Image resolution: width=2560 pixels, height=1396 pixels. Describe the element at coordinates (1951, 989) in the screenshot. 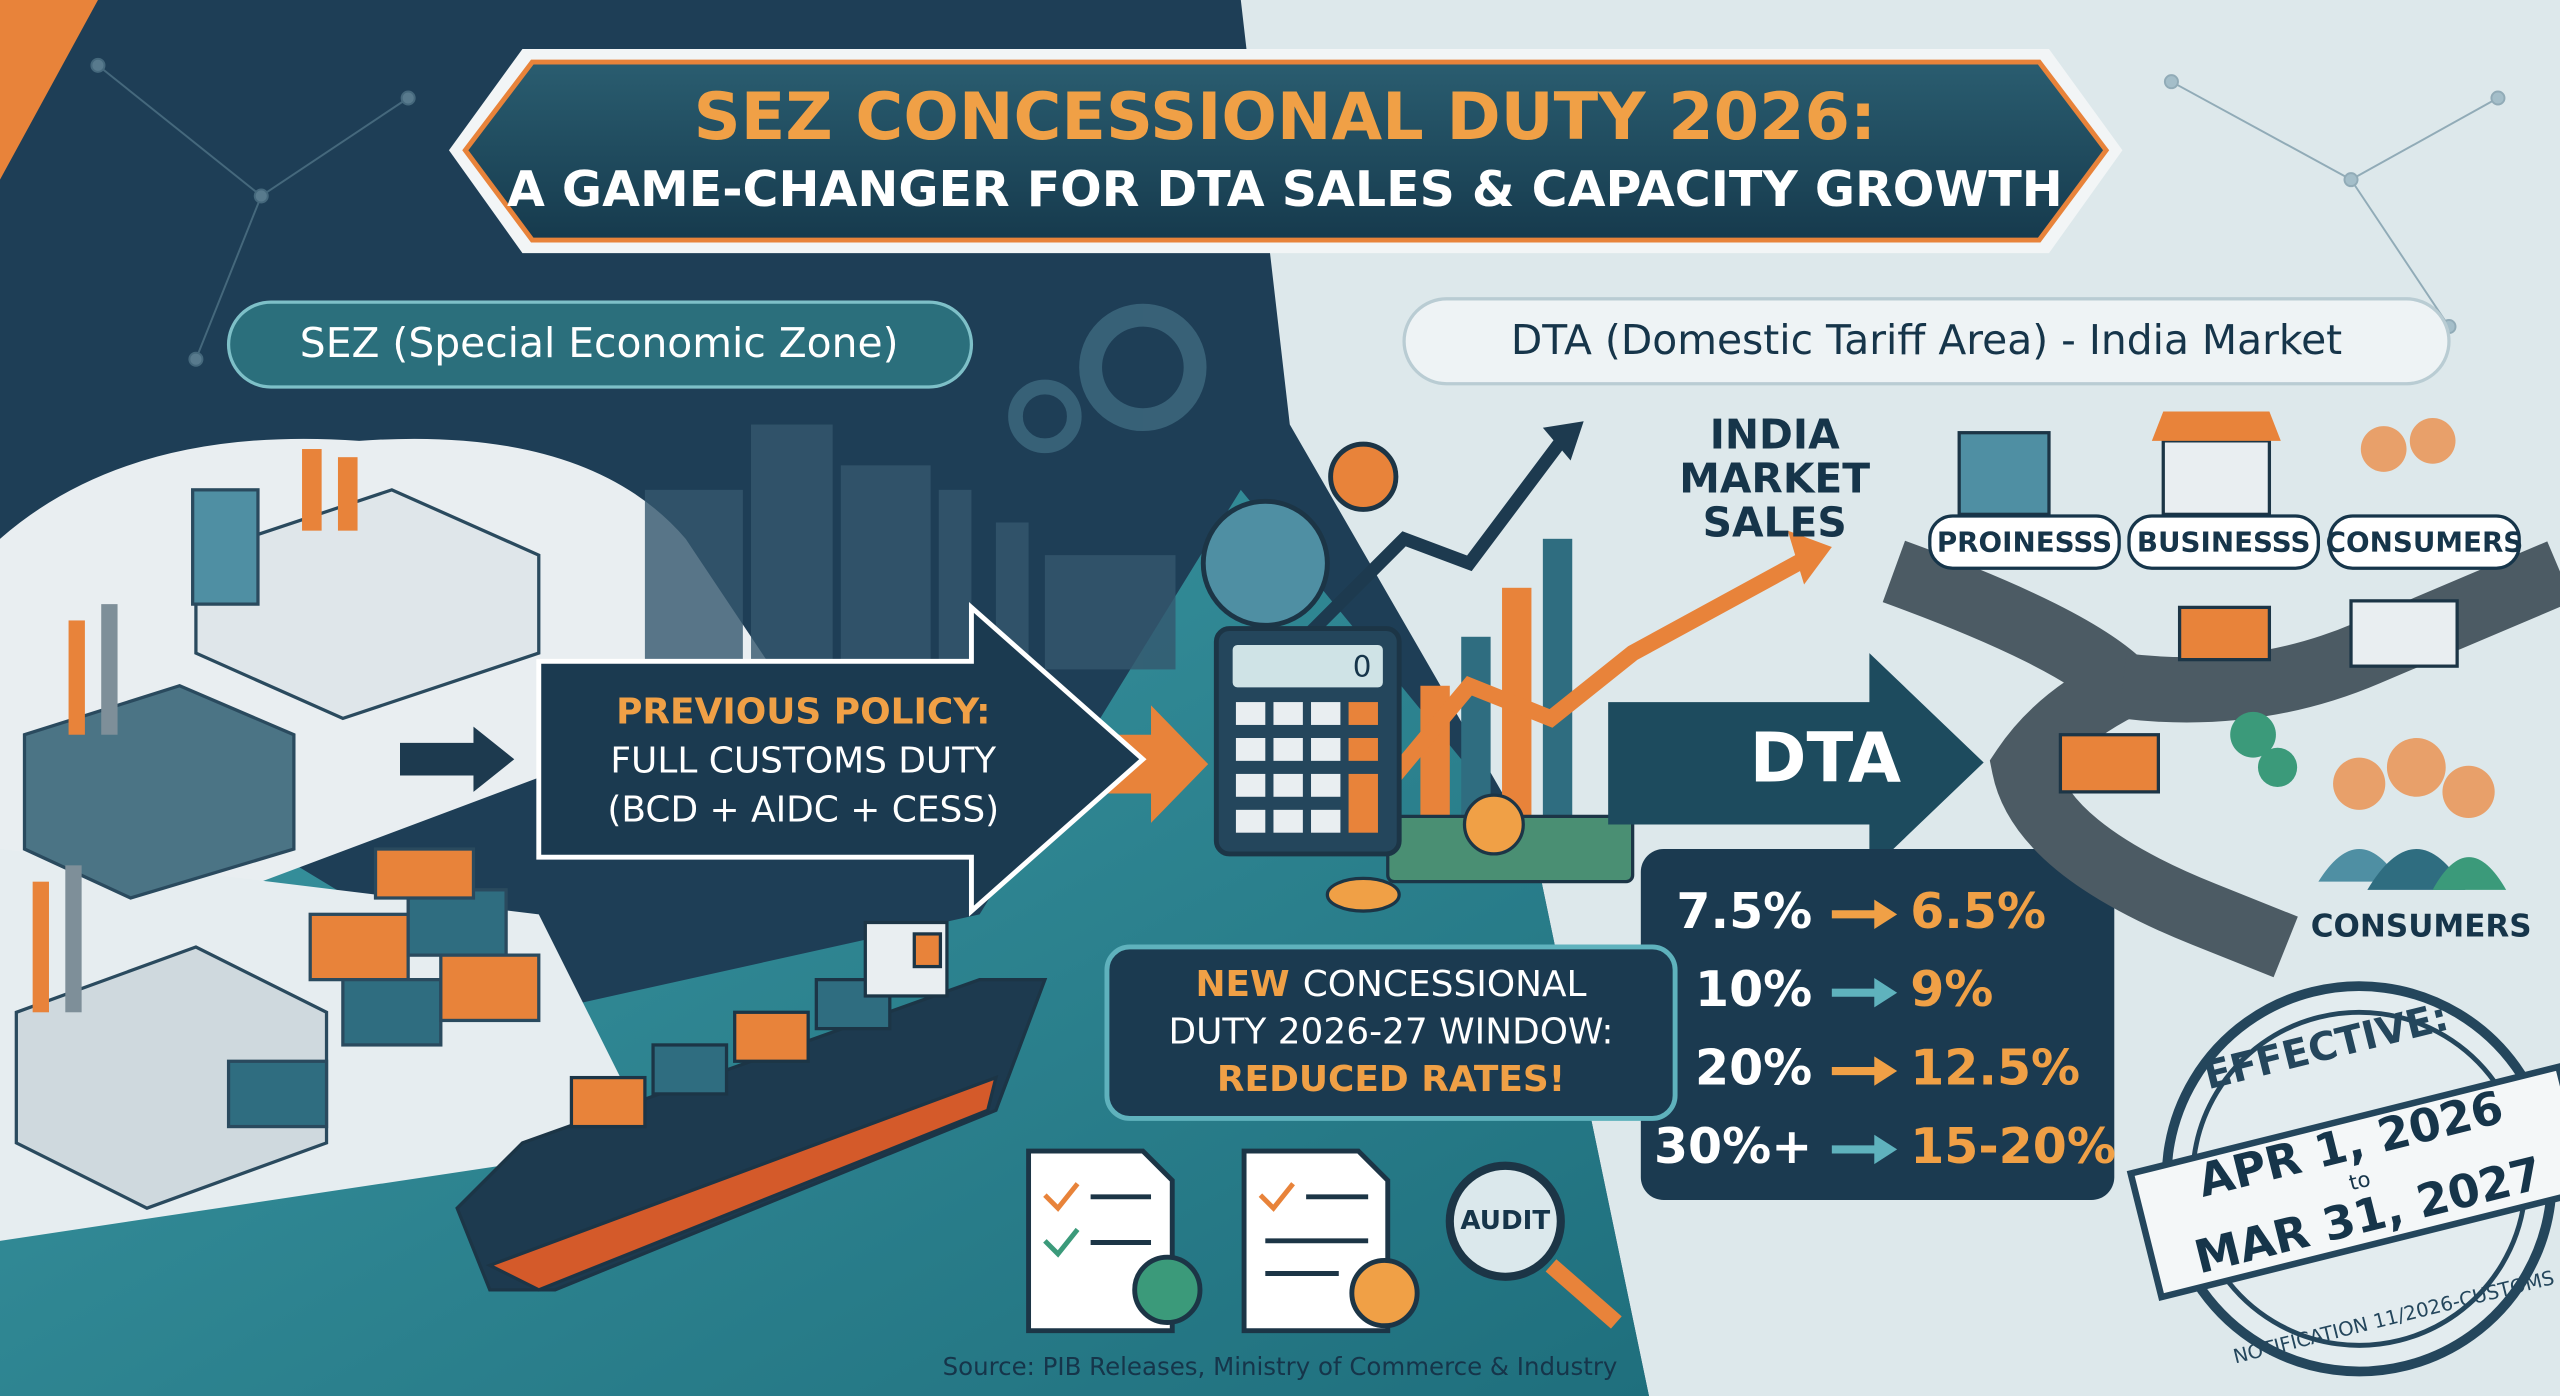

I see `rate-to: 9%` at that location.